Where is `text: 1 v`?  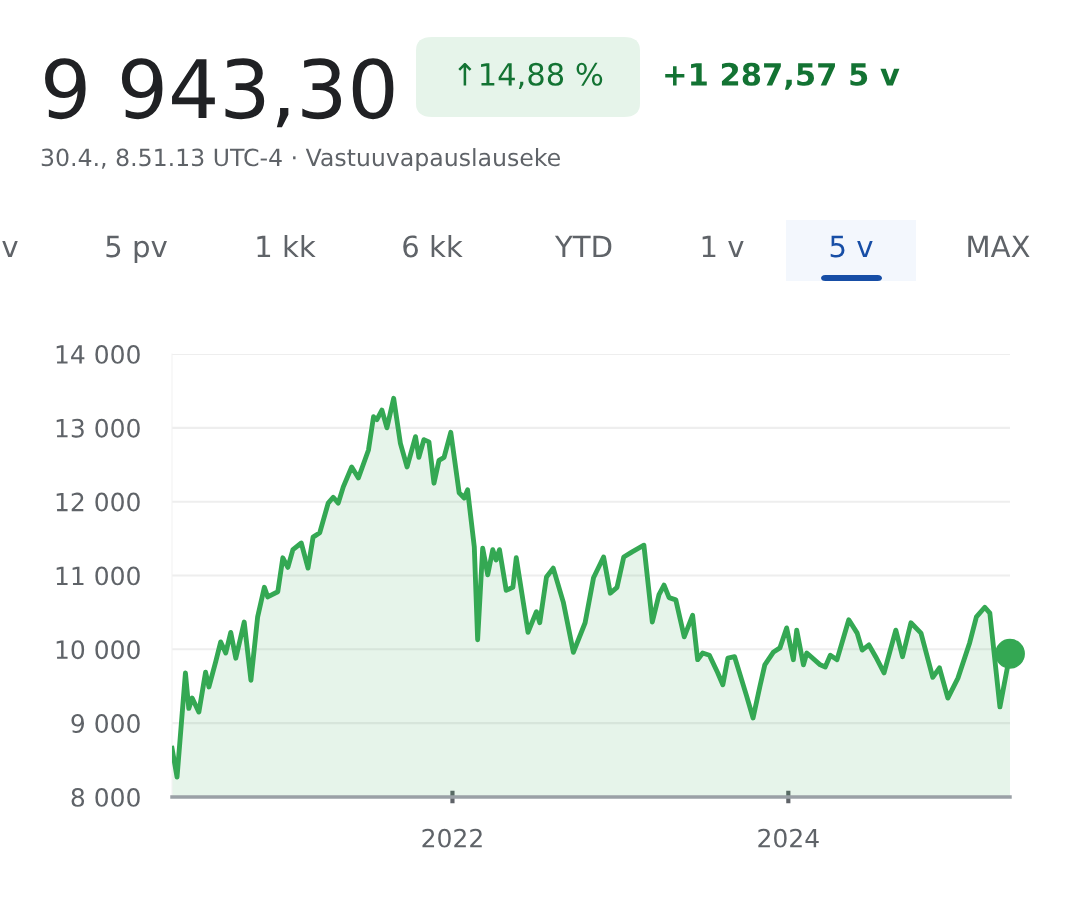 text: 1 v is located at coordinates (723, 246).